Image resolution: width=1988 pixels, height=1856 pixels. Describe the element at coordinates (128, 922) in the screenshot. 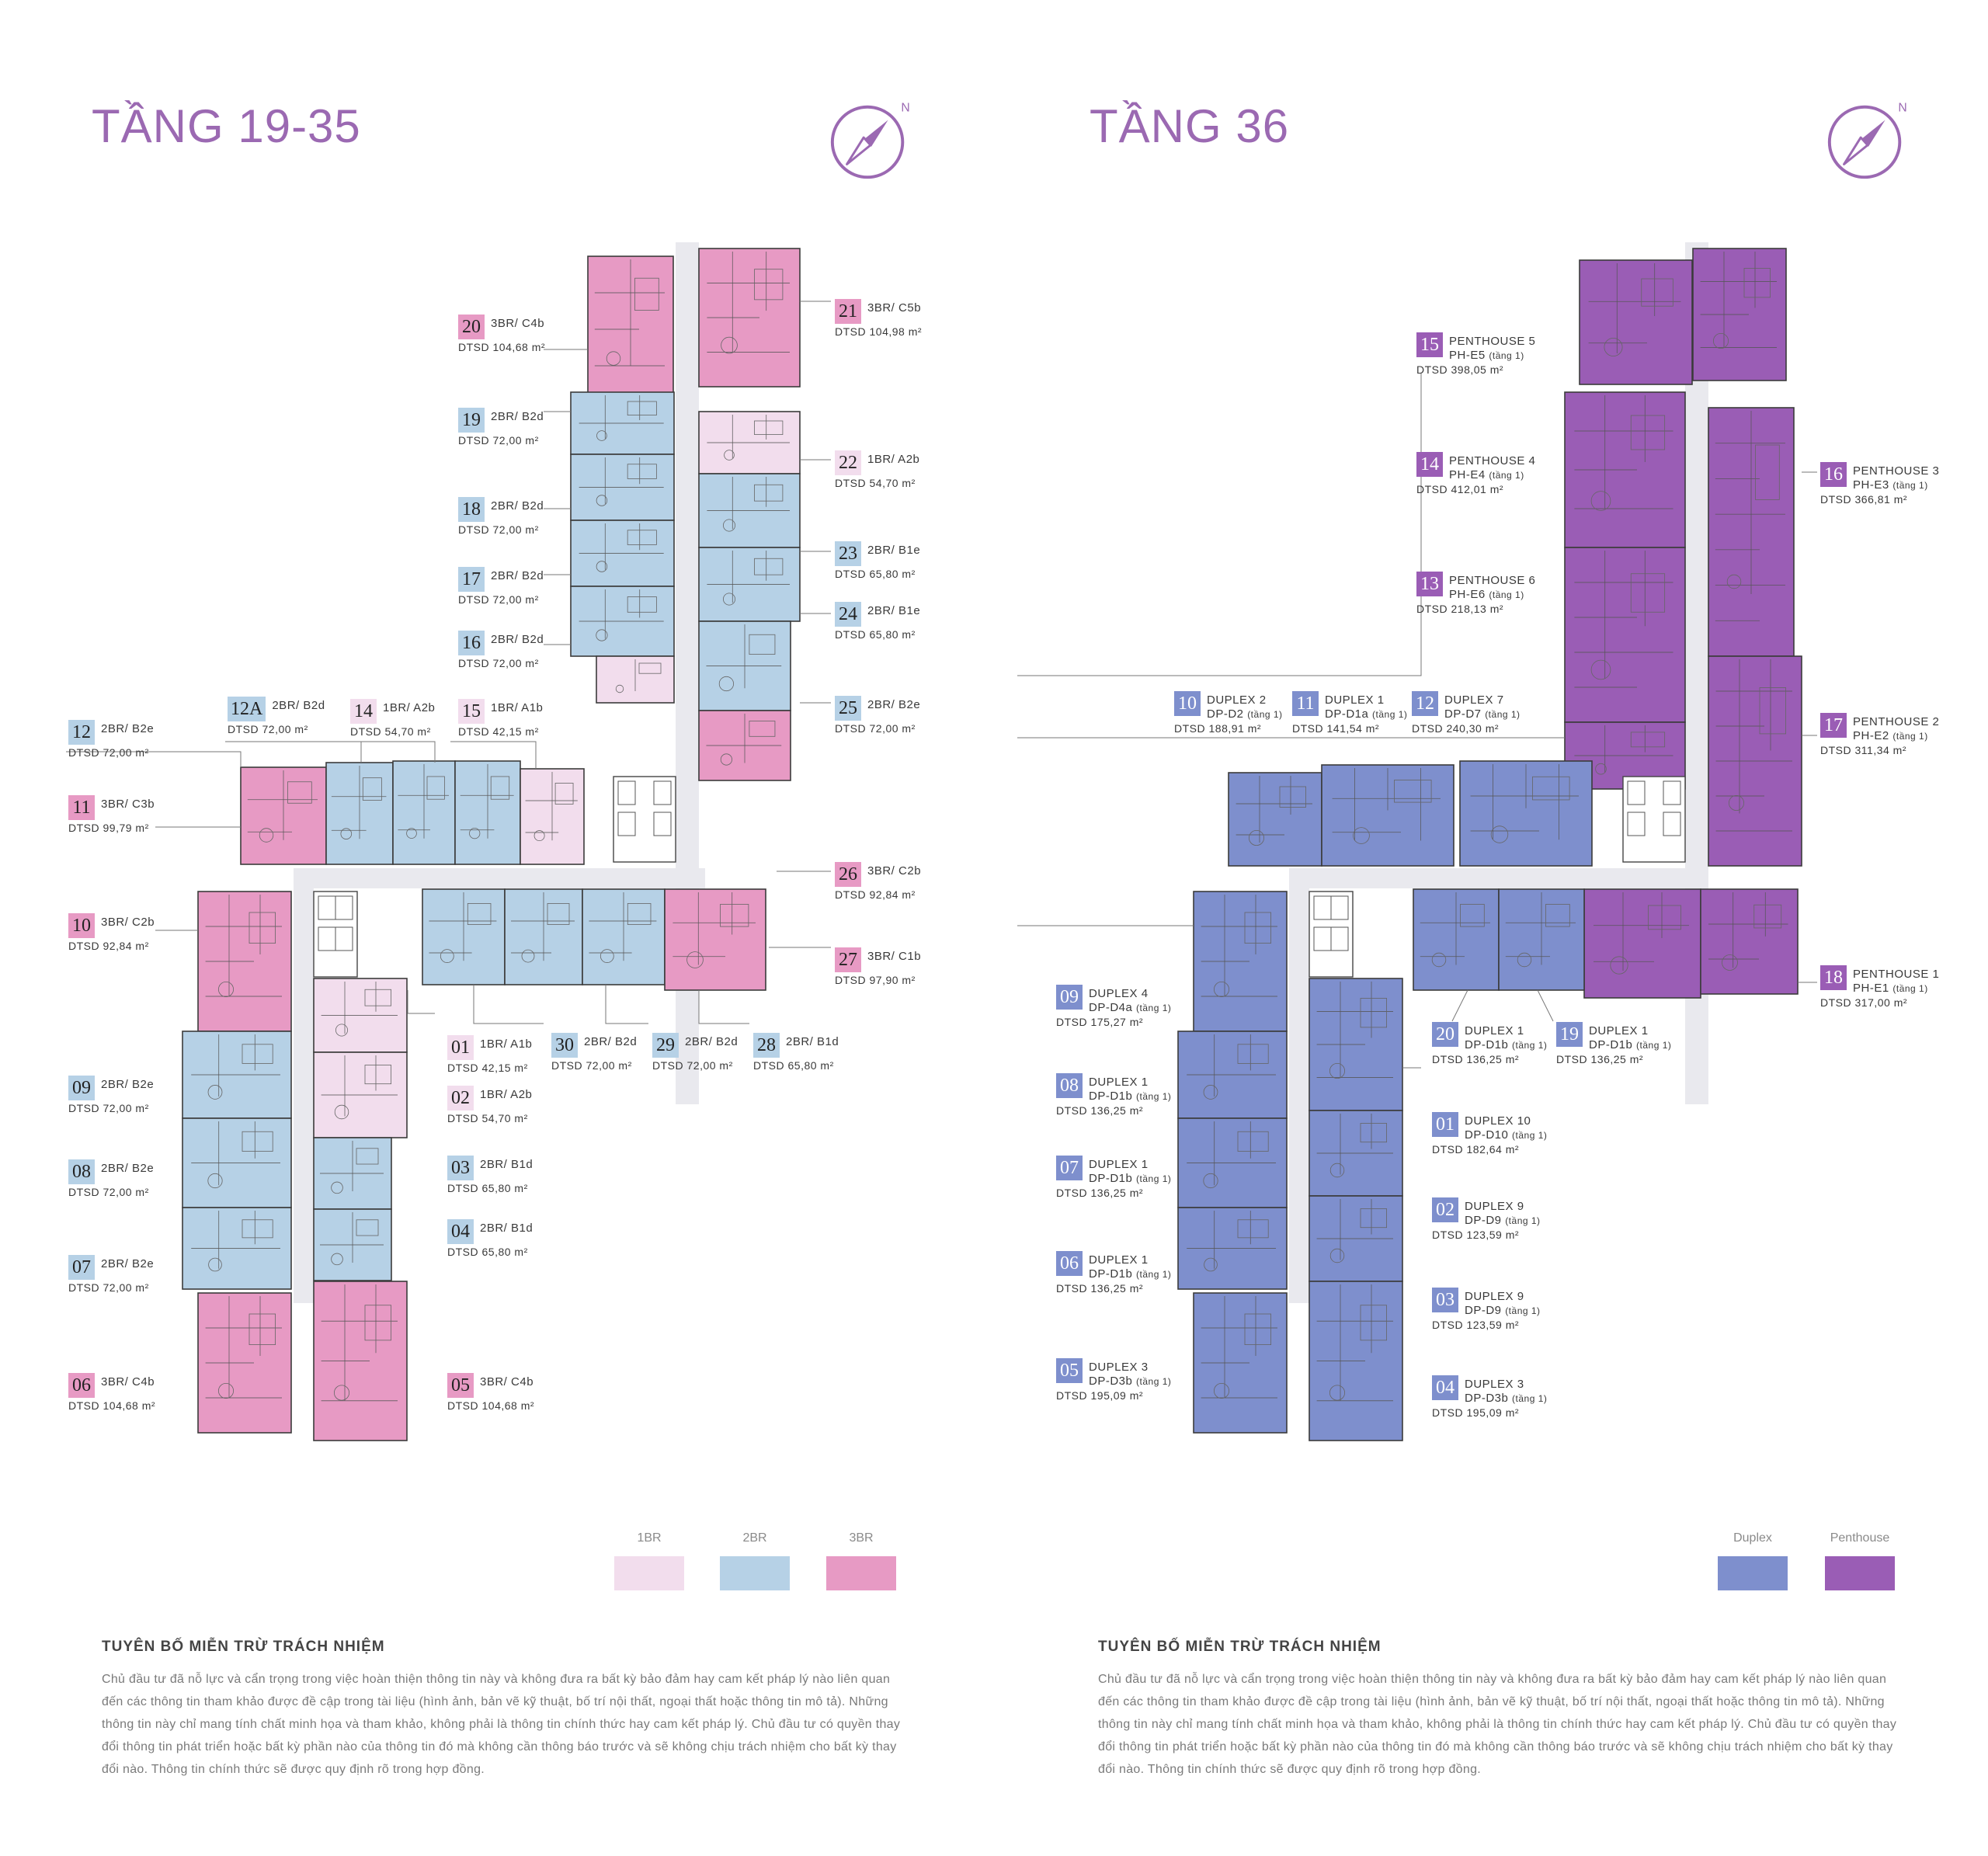

I see `unit-type: 3BR/ C2b` at that location.